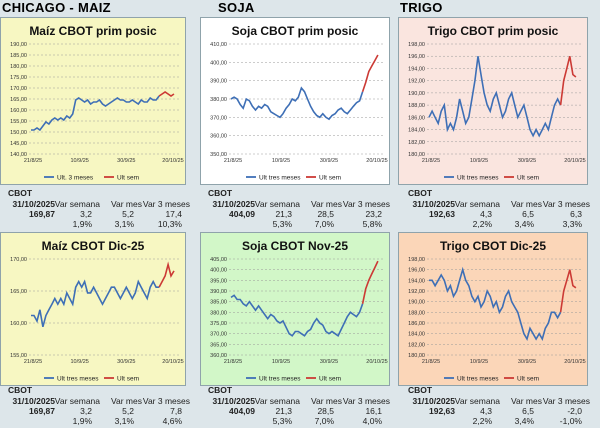 The image size is (600, 428). Describe the element at coordinates (233, 362) in the screenshot. I see `x-tick-label: 21/8/25` at that location.